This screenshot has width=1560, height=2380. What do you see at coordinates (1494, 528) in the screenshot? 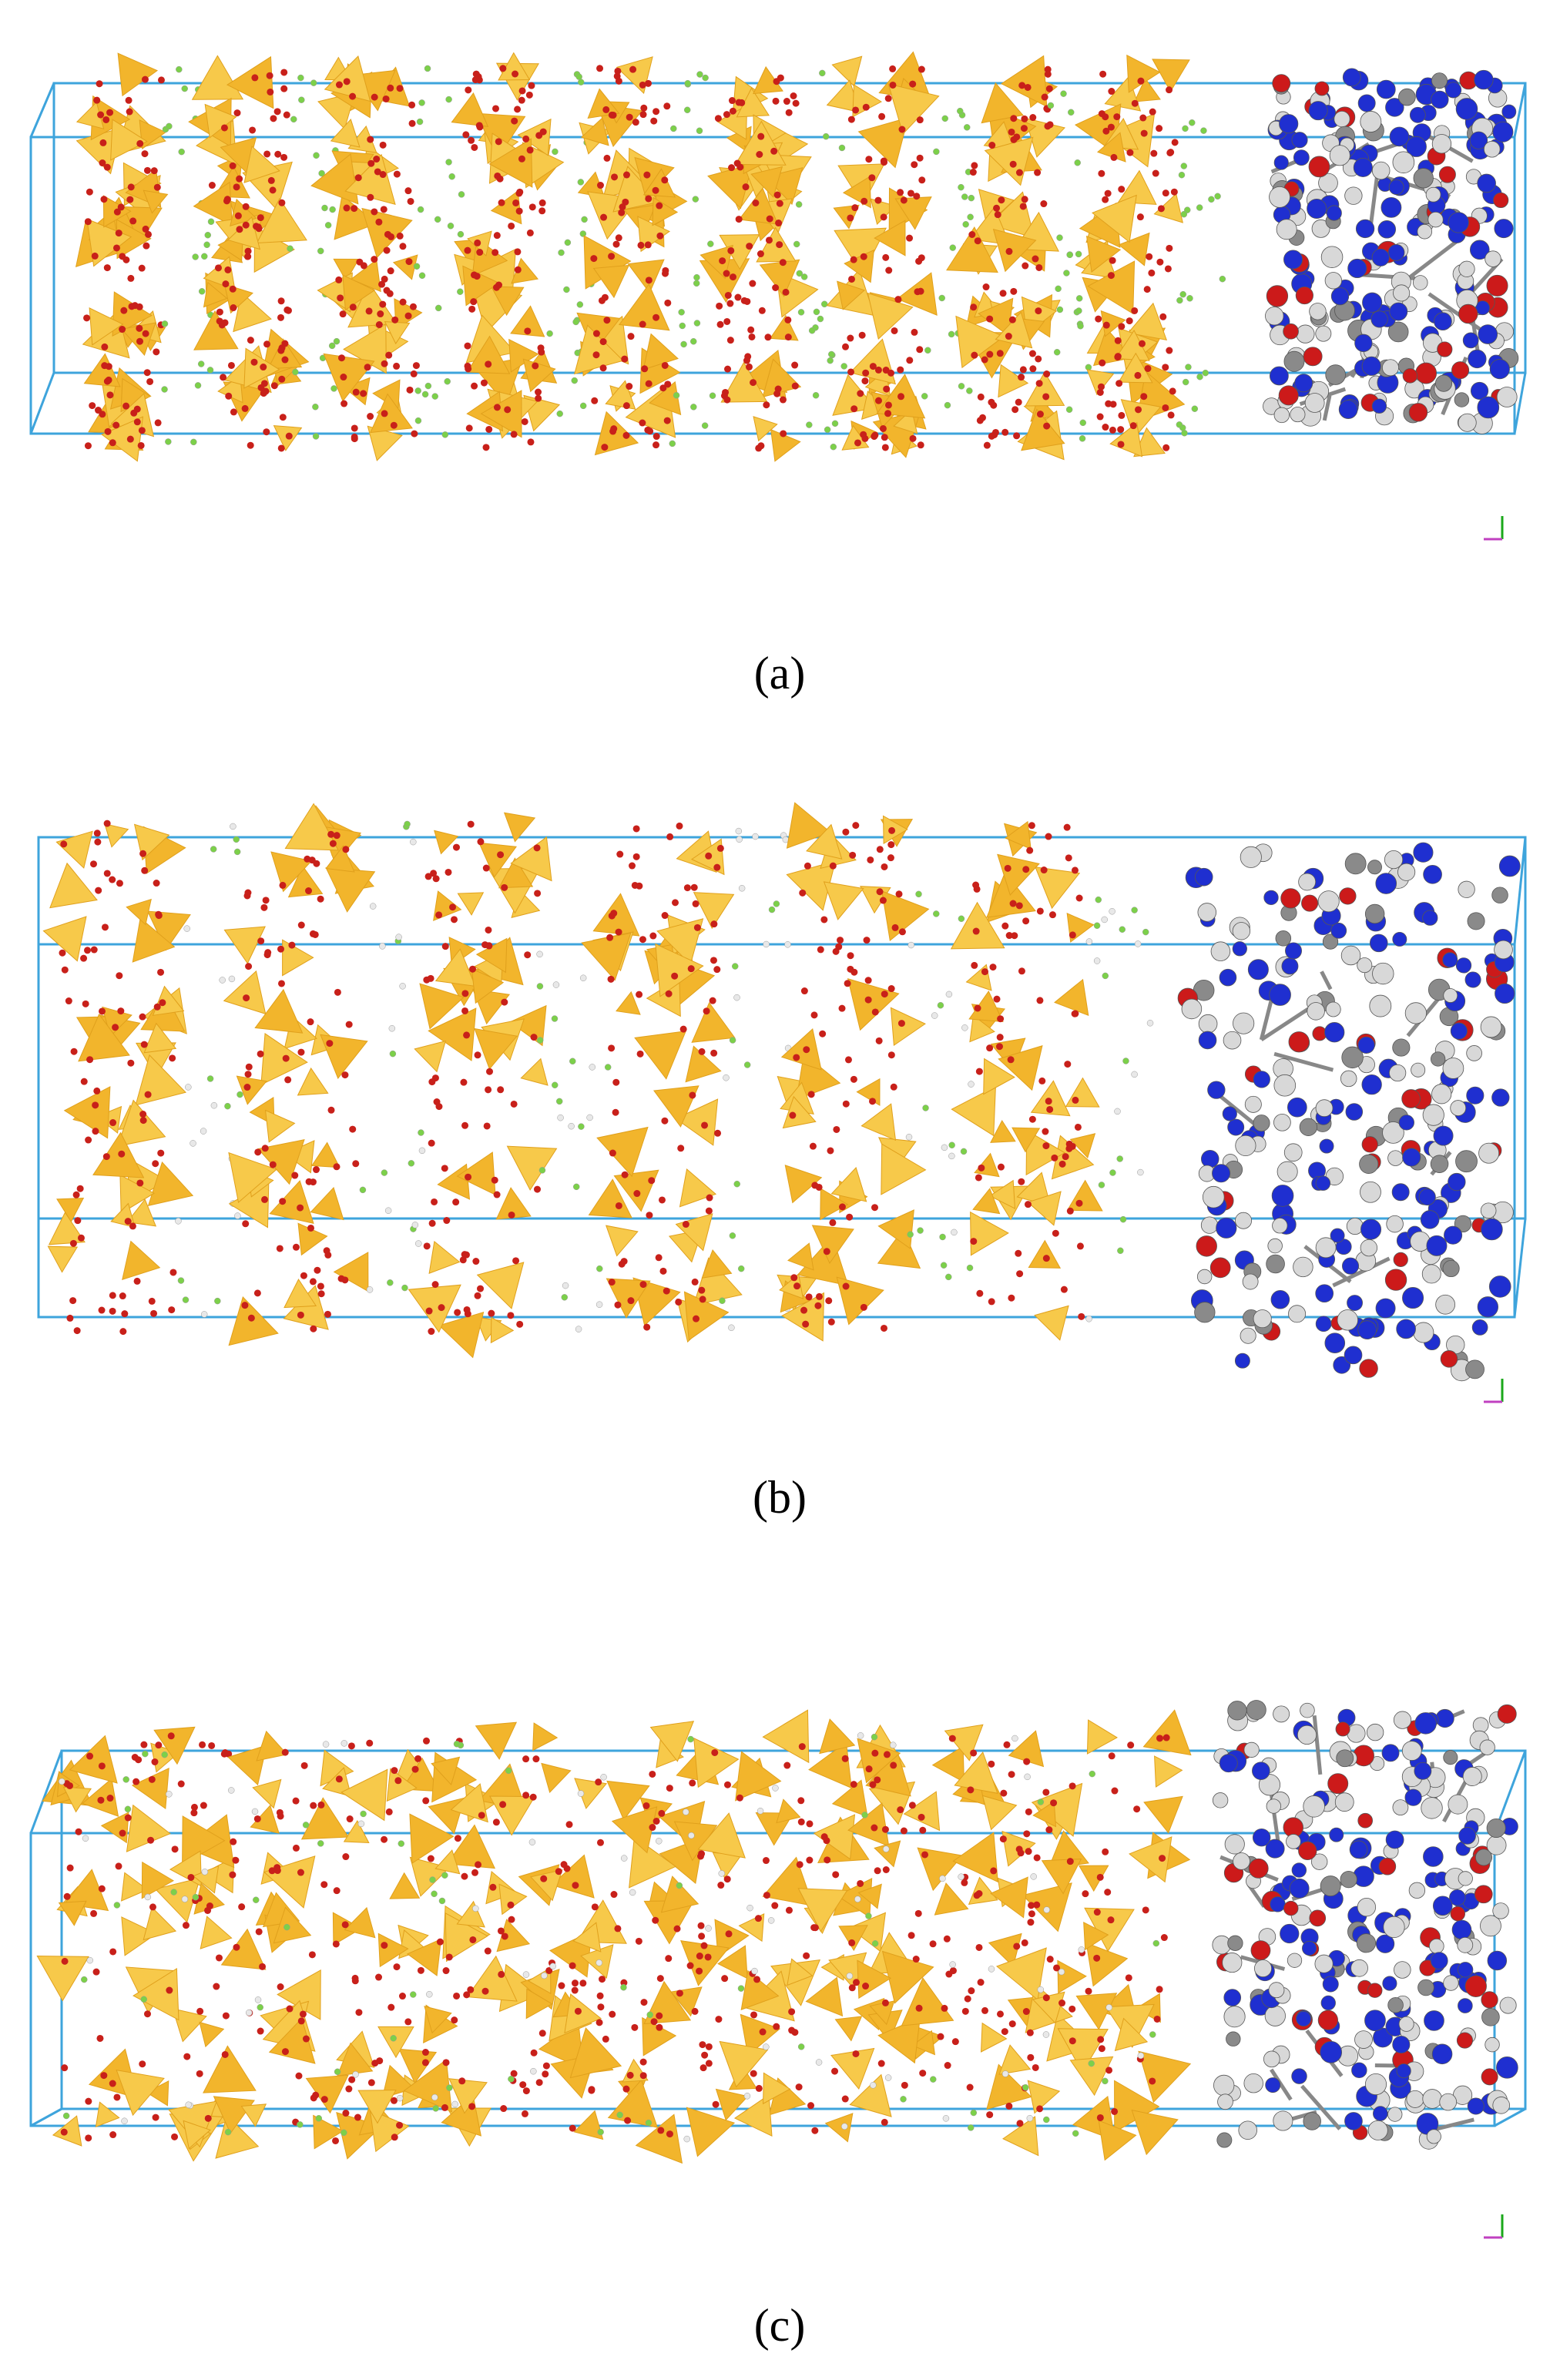
I see `axis-triad` at bounding box center [1494, 528].